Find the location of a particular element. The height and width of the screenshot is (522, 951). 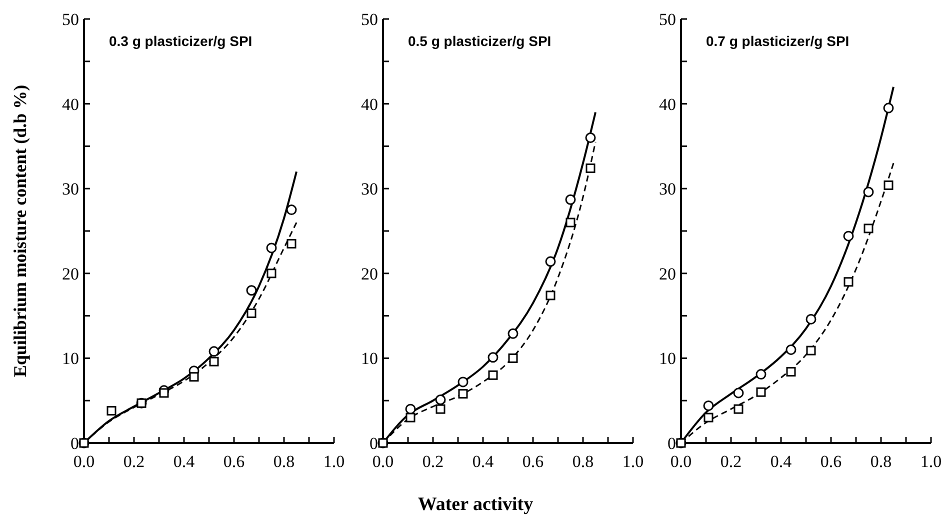

text: 0.7 g plasticizer/g SPI is located at coordinates (778, 41).